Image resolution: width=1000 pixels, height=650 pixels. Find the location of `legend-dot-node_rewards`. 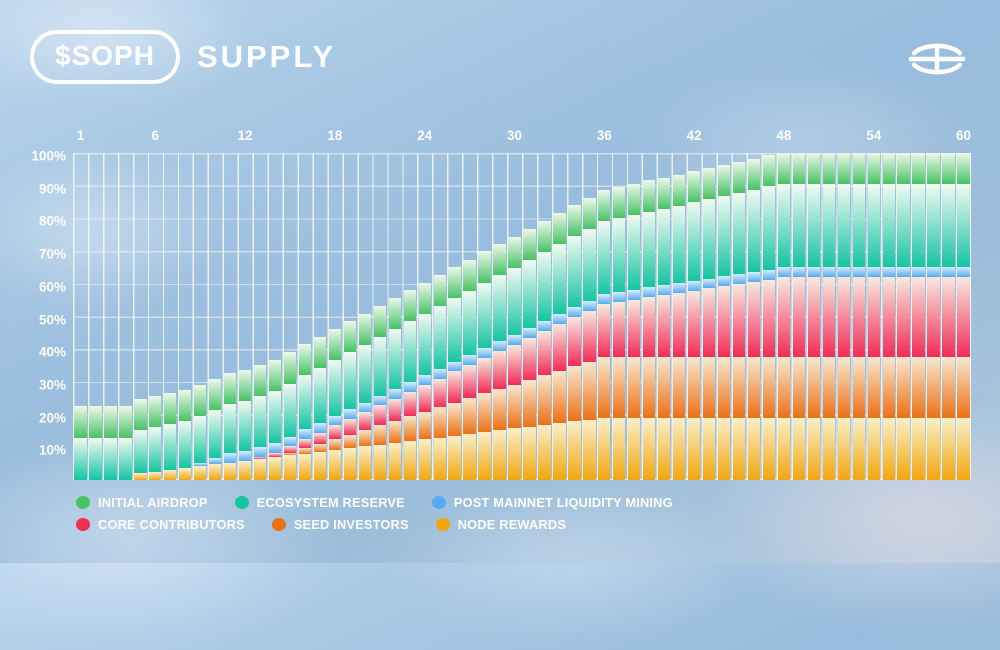

legend-dot-node_rewards is located at coordinates (442, 524).